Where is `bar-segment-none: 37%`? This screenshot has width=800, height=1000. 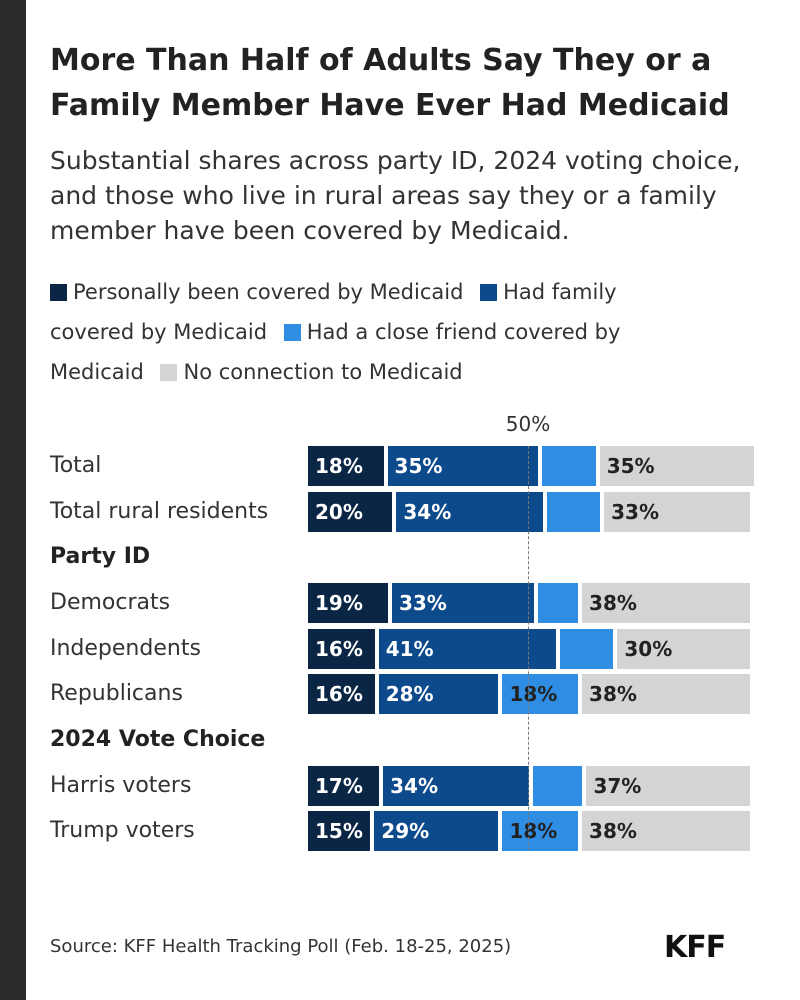 bar-segment-none: 37% is located at coordinates (668, 785).